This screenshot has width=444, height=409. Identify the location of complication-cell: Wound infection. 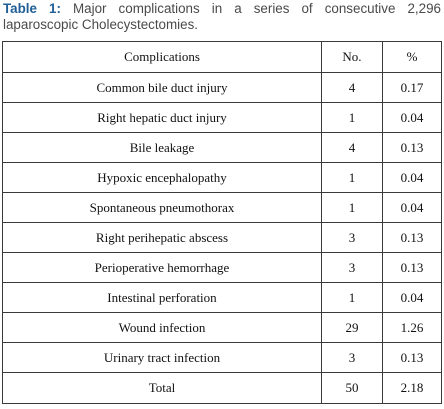
(162, 327).